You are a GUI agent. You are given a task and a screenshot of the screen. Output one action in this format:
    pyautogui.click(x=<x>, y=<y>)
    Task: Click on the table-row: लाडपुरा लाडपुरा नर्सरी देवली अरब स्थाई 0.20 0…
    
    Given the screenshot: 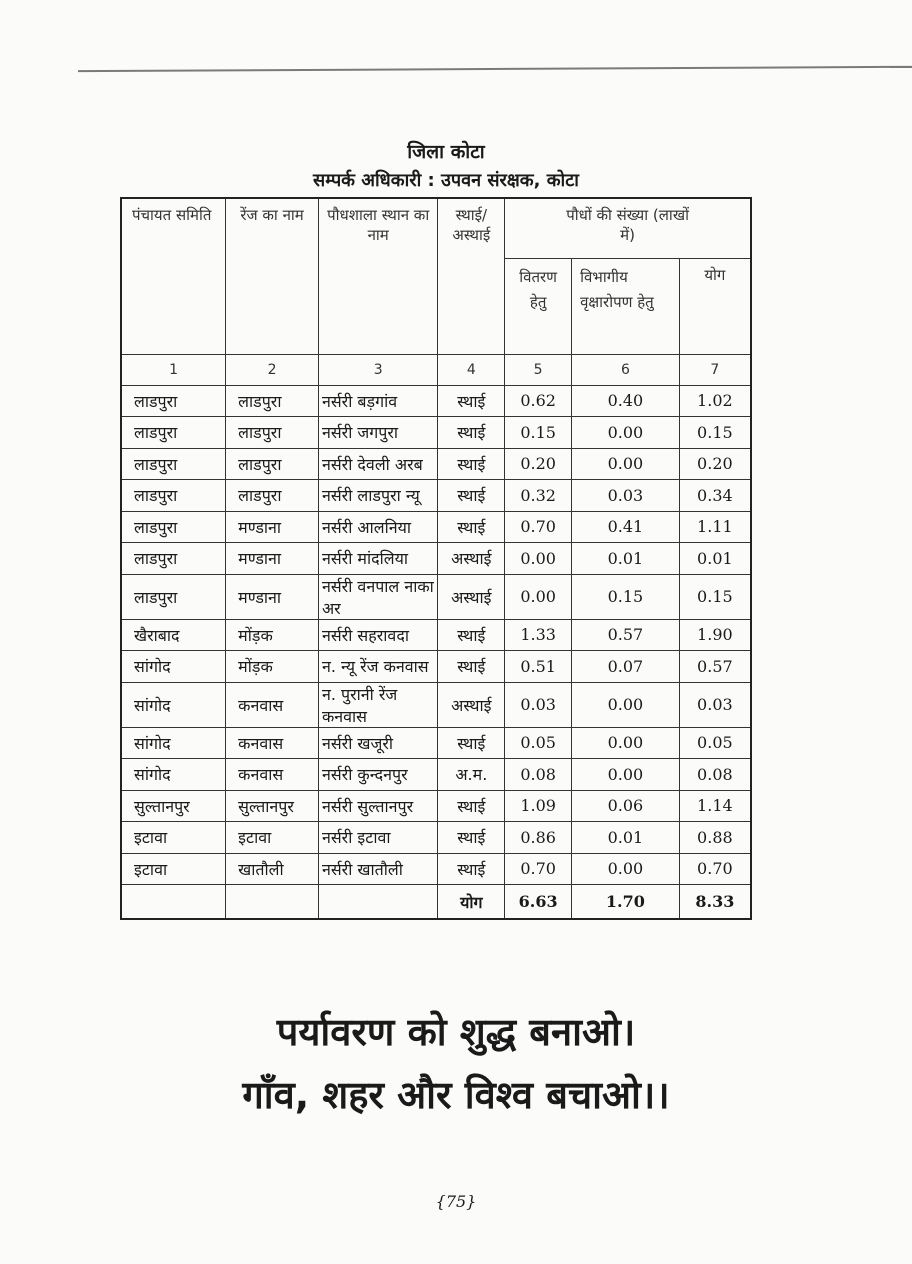 What is the action you would take?
    pyautogui.click(x=436, y=463)
    